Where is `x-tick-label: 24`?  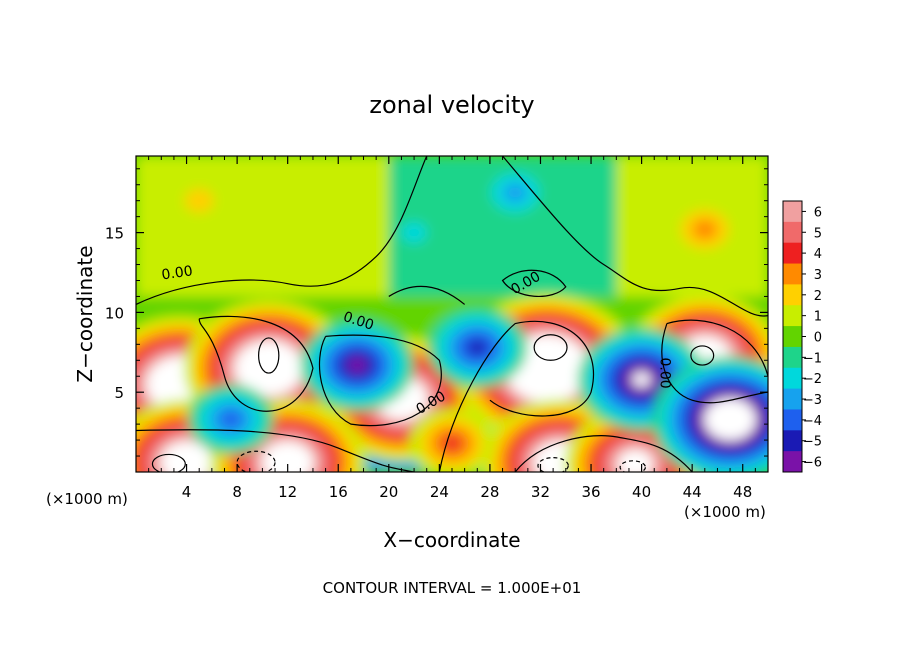
x-tick-label: 24 is located at coordinates (439, 492).